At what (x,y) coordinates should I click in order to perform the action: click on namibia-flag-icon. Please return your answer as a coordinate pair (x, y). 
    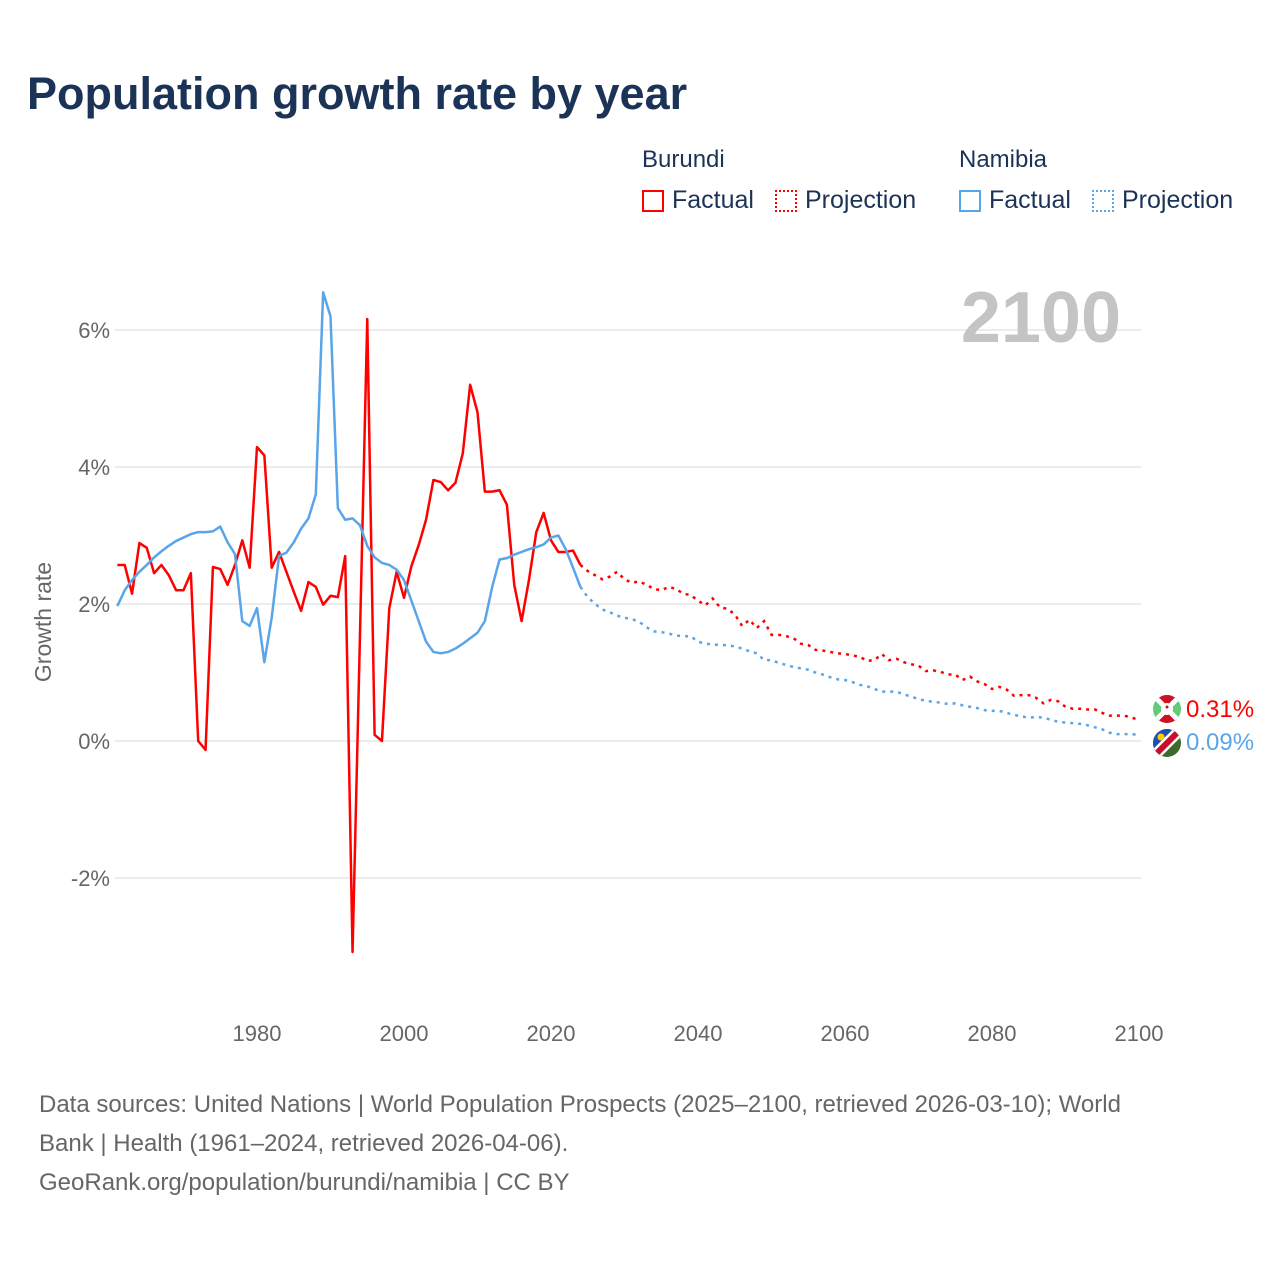
    Looking at the image, I should click on (1167, 743).